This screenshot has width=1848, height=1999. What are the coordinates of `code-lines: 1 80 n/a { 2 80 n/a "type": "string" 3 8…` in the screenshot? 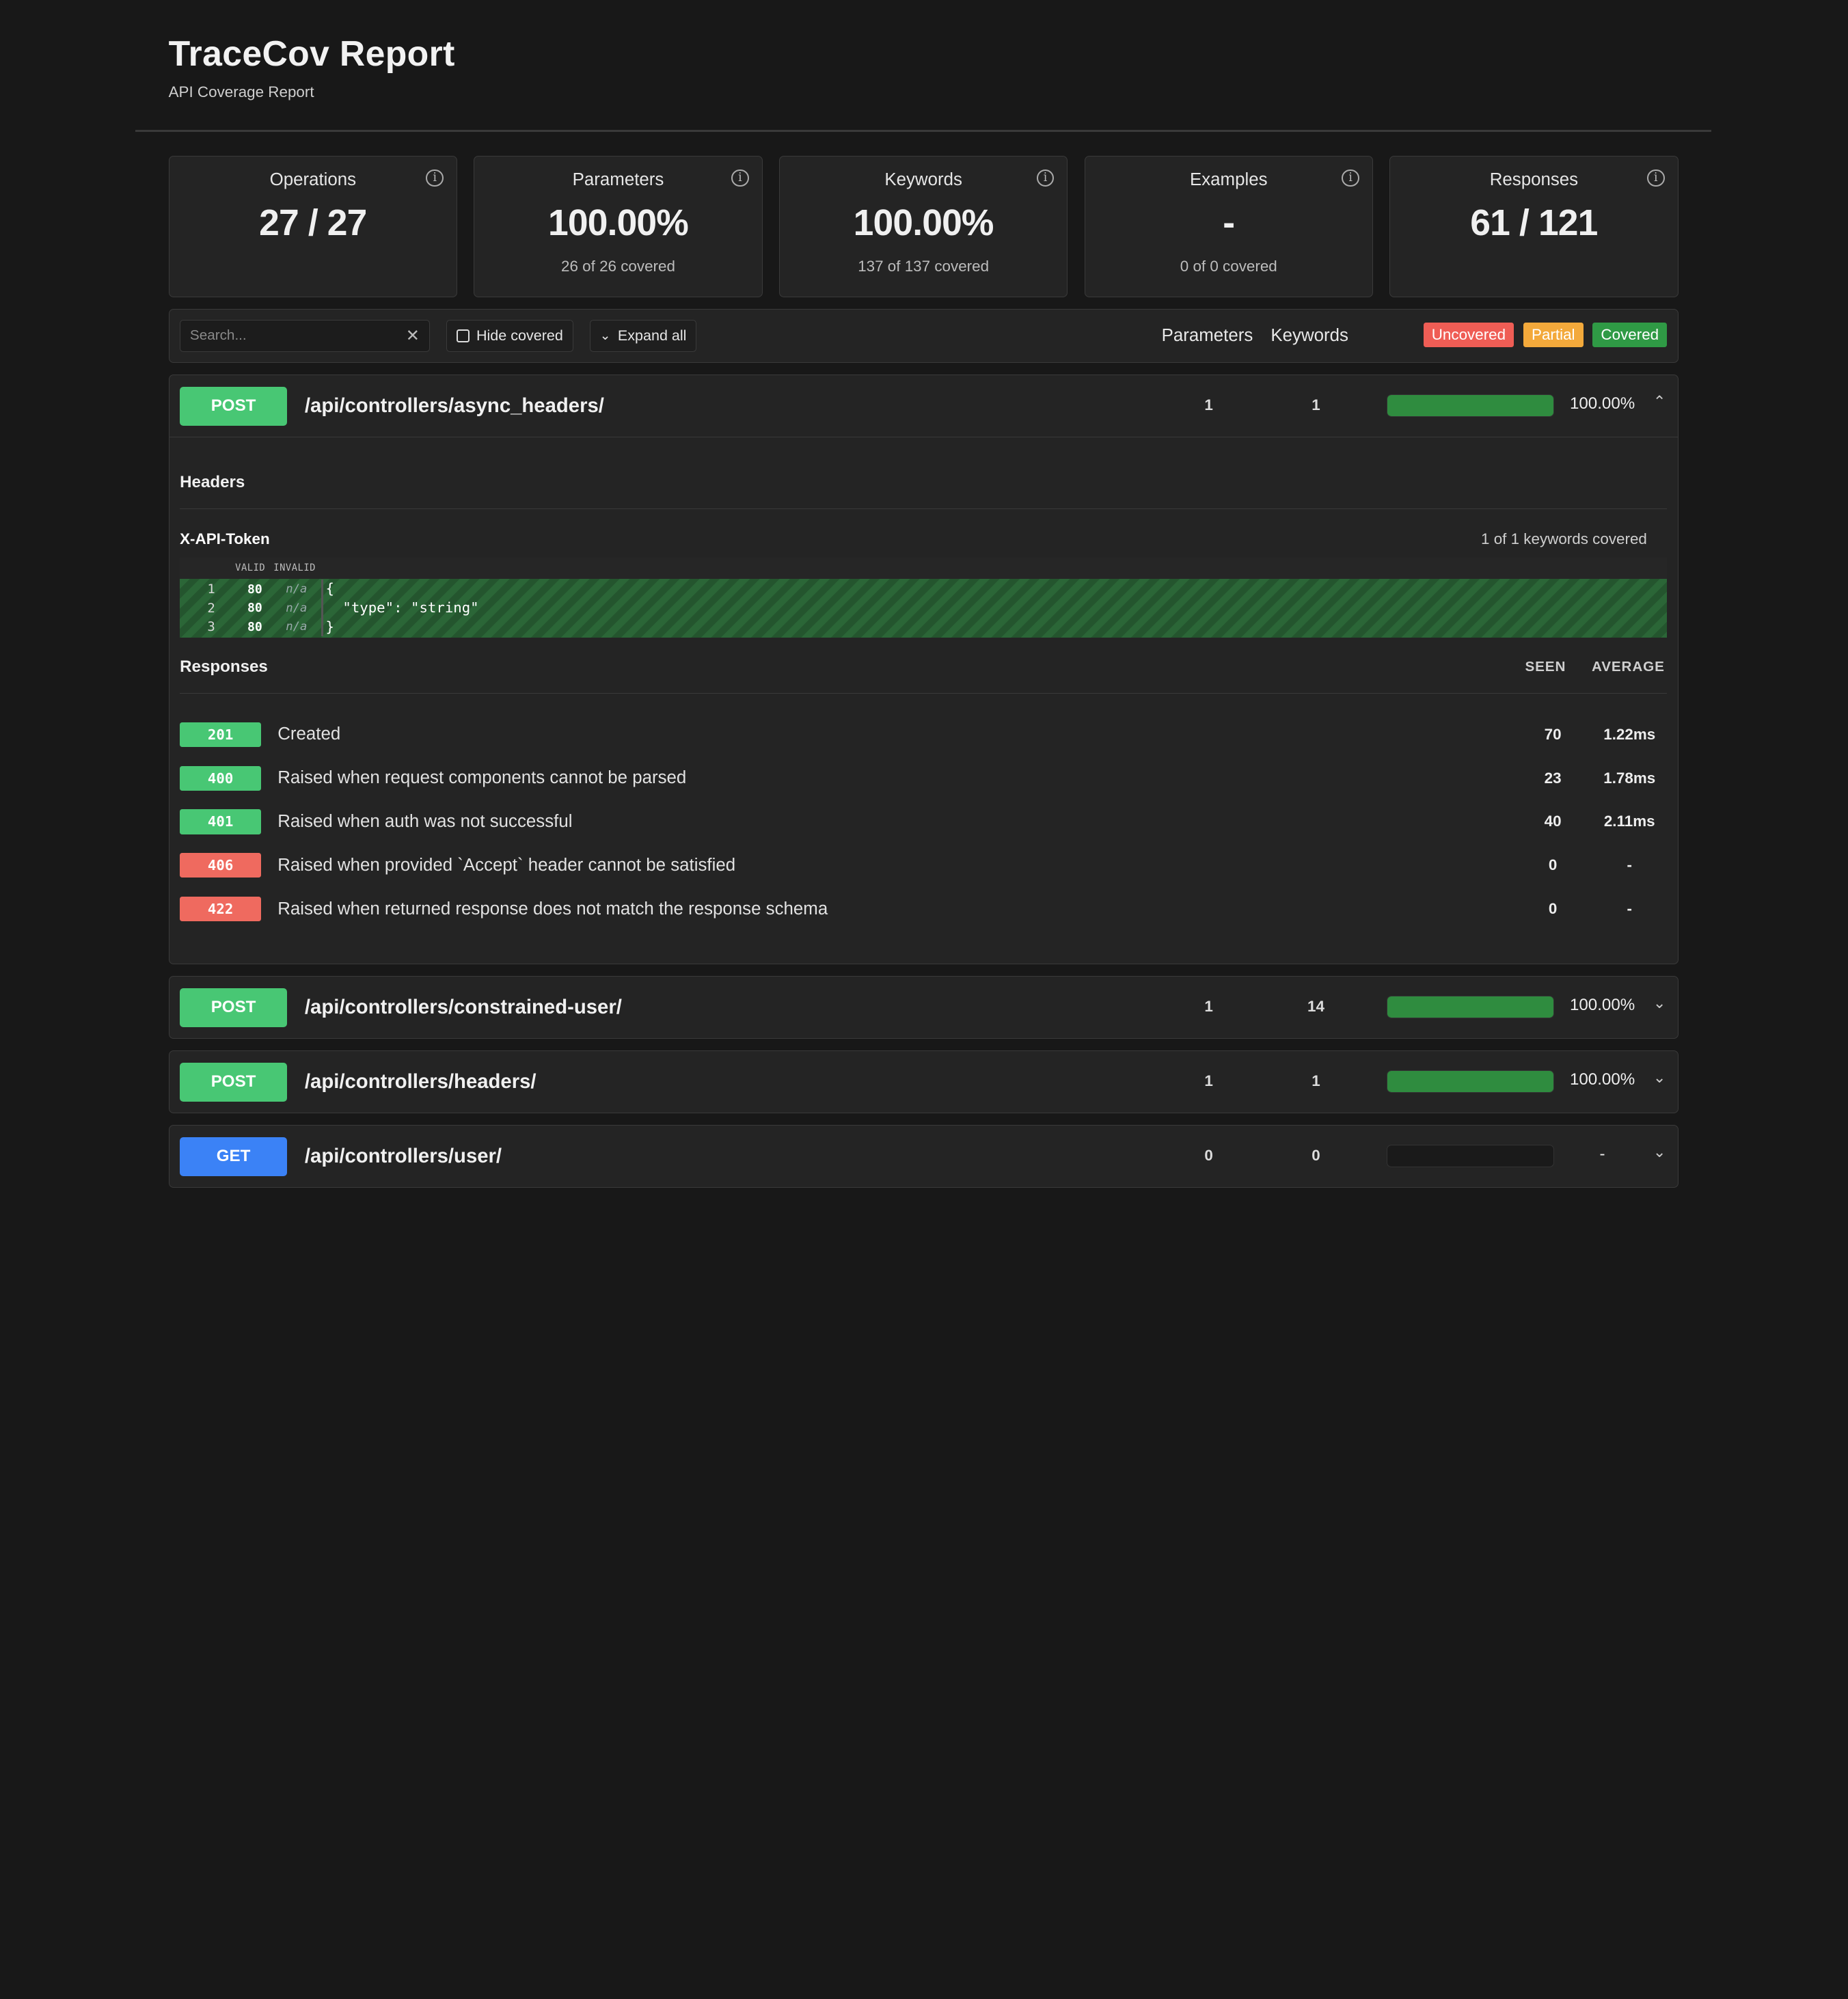 It's located at (924, 608).